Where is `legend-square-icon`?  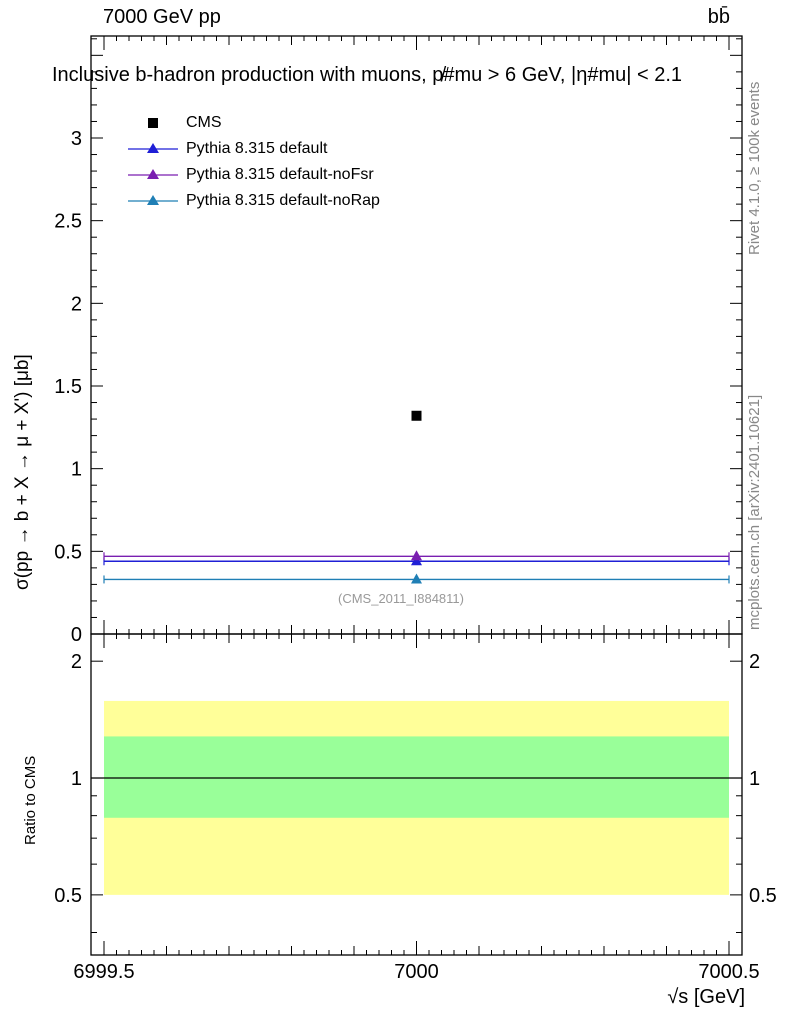 legend-square-icon is located at coordinates (153, 123).